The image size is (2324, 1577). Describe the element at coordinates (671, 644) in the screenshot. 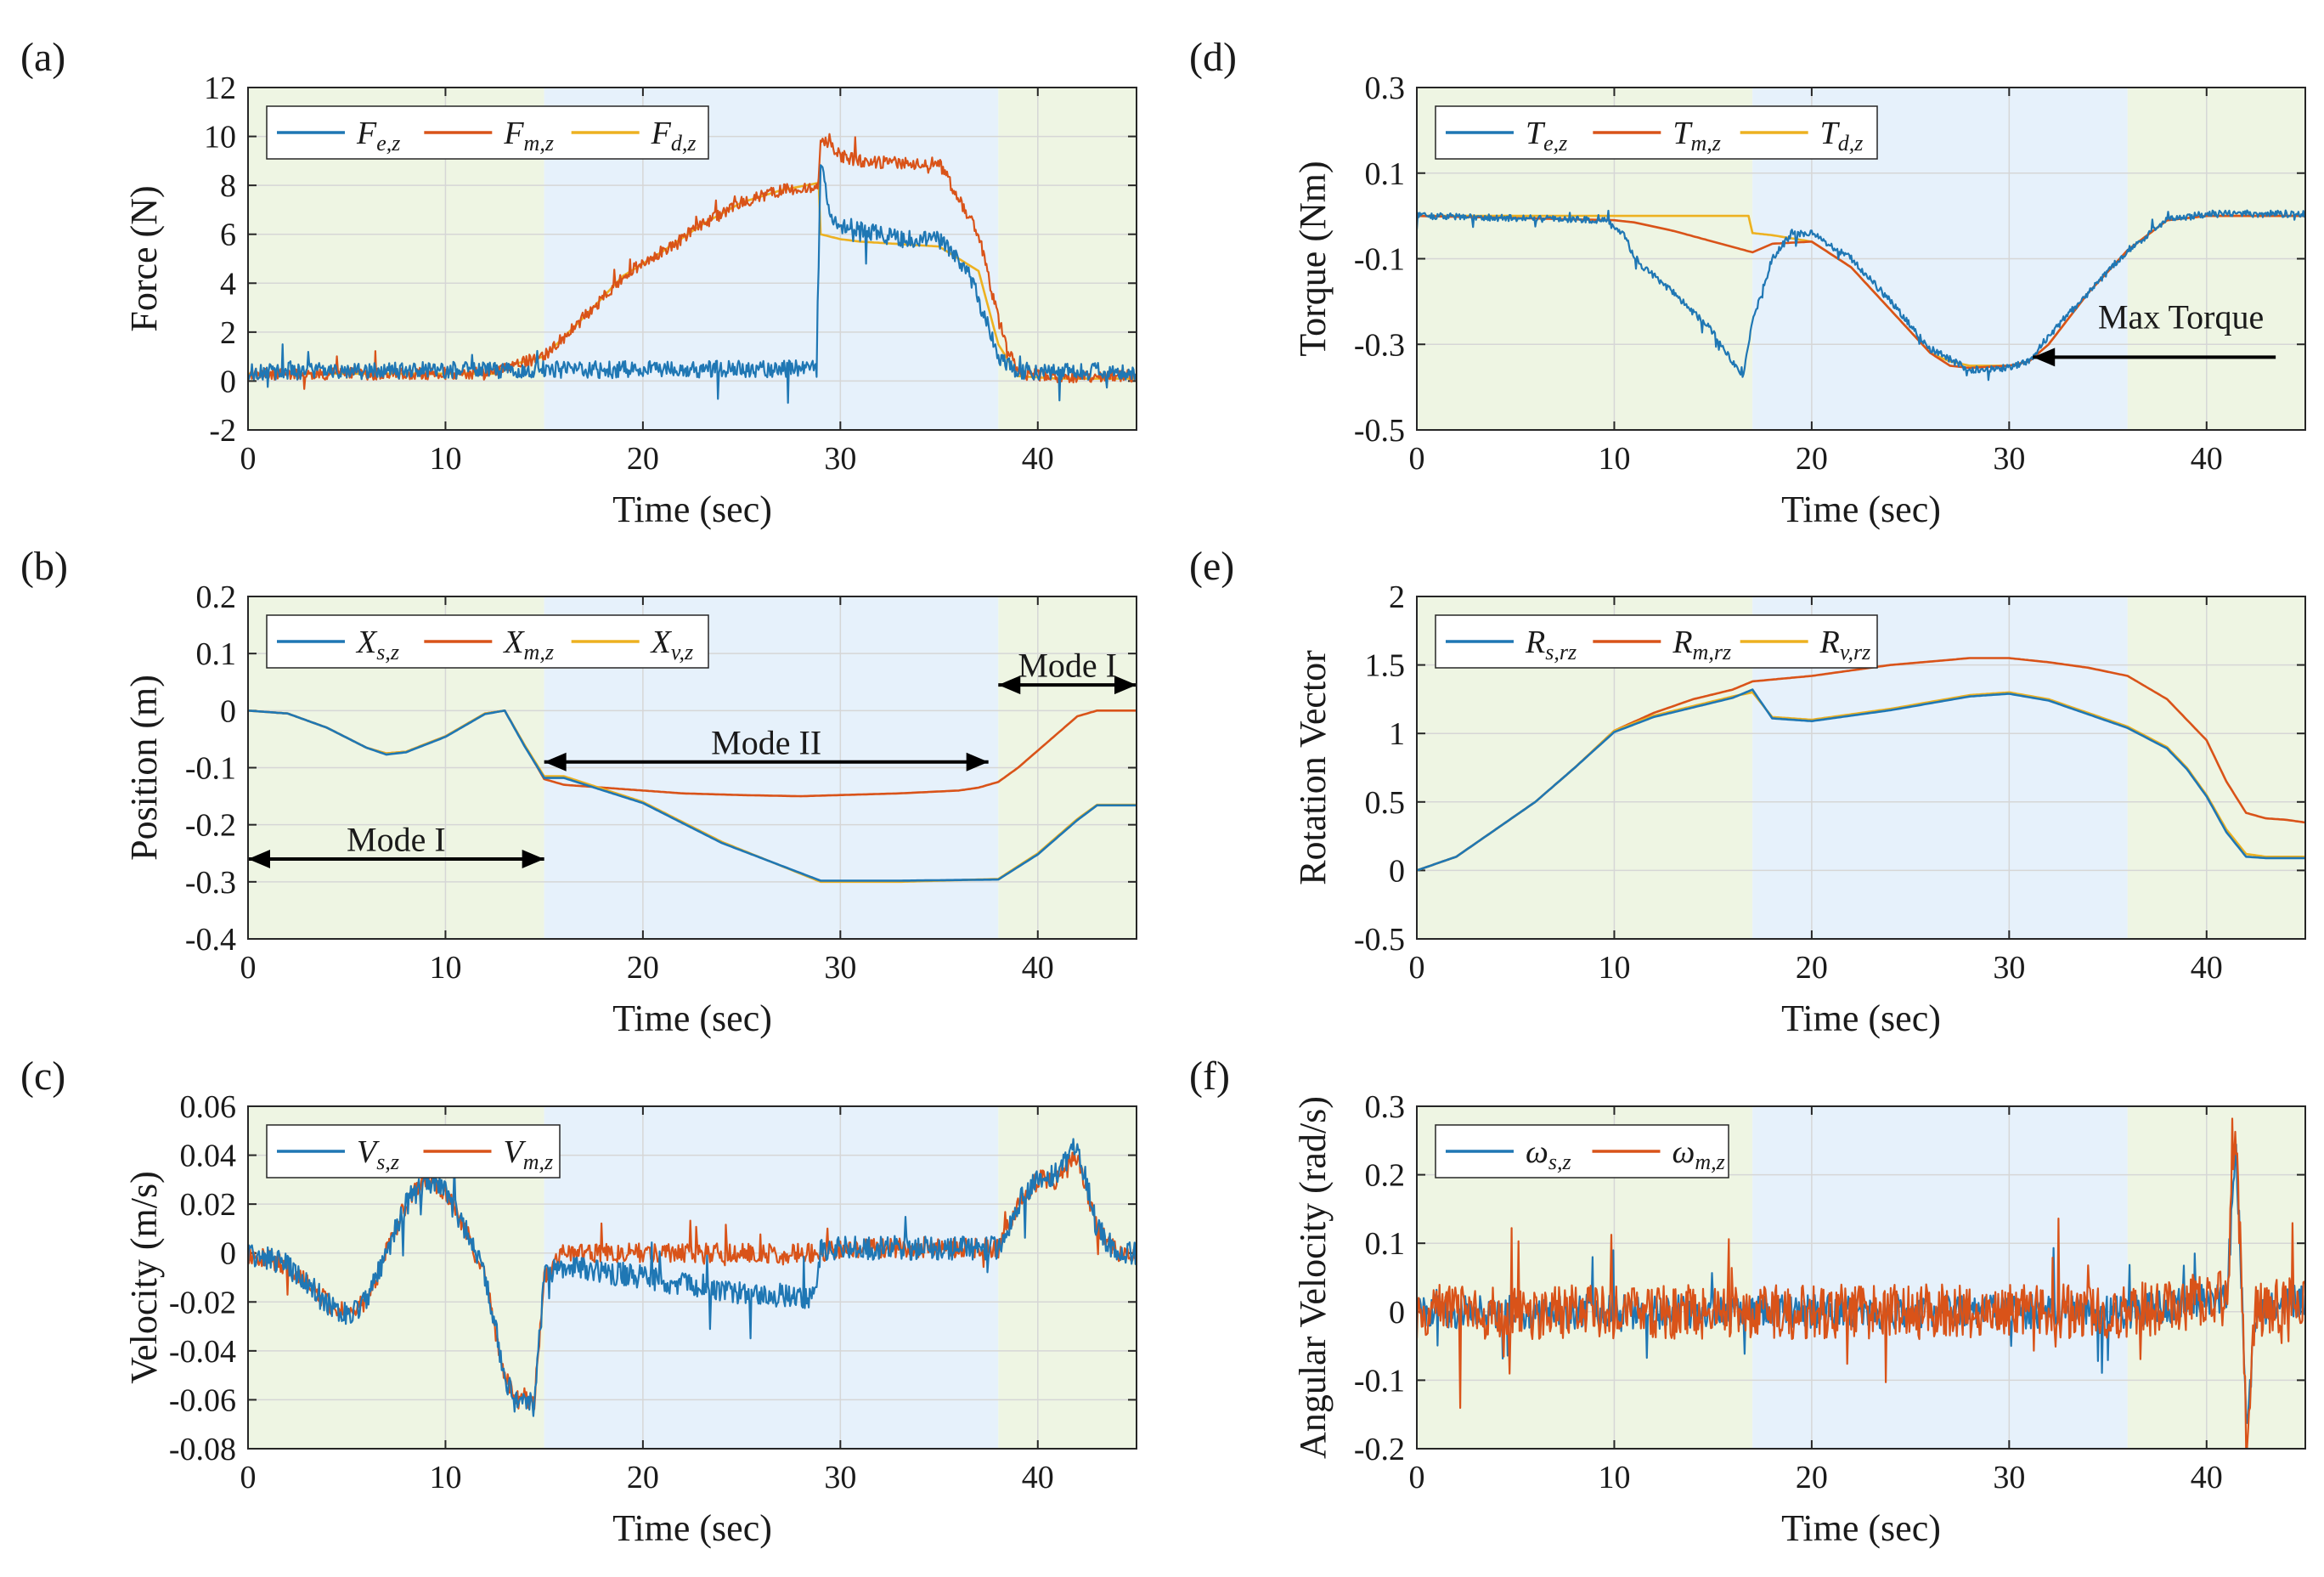

I see `legend-entry: Xv,z` at that location.